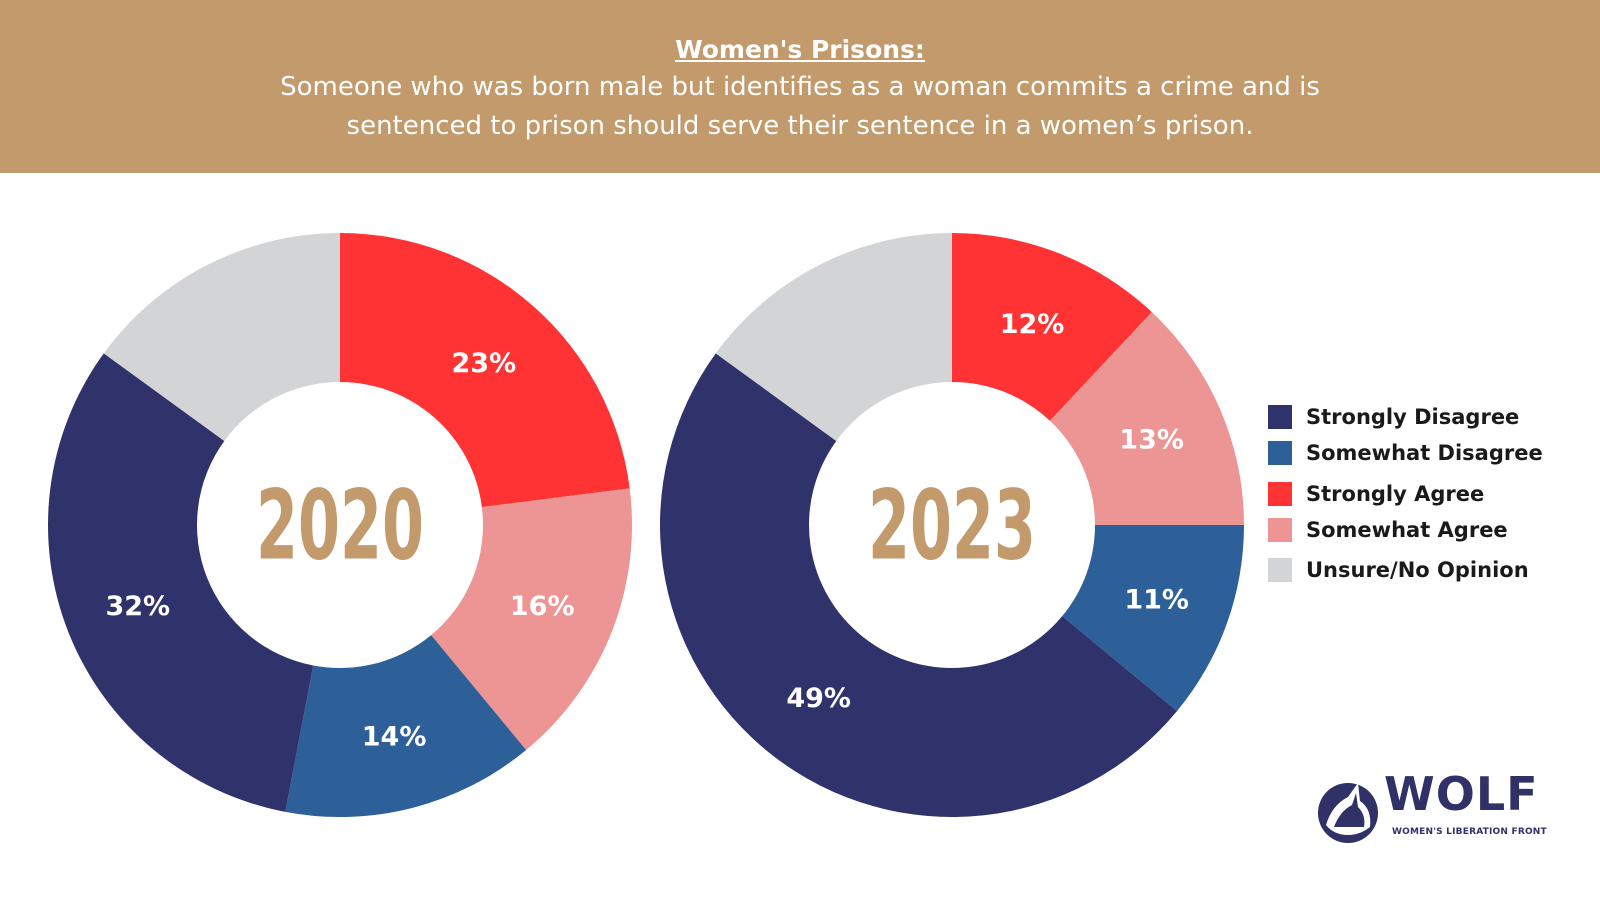 The image size is (1600, 900). I want to click on slice-label: 11%, so click(1156, 600).